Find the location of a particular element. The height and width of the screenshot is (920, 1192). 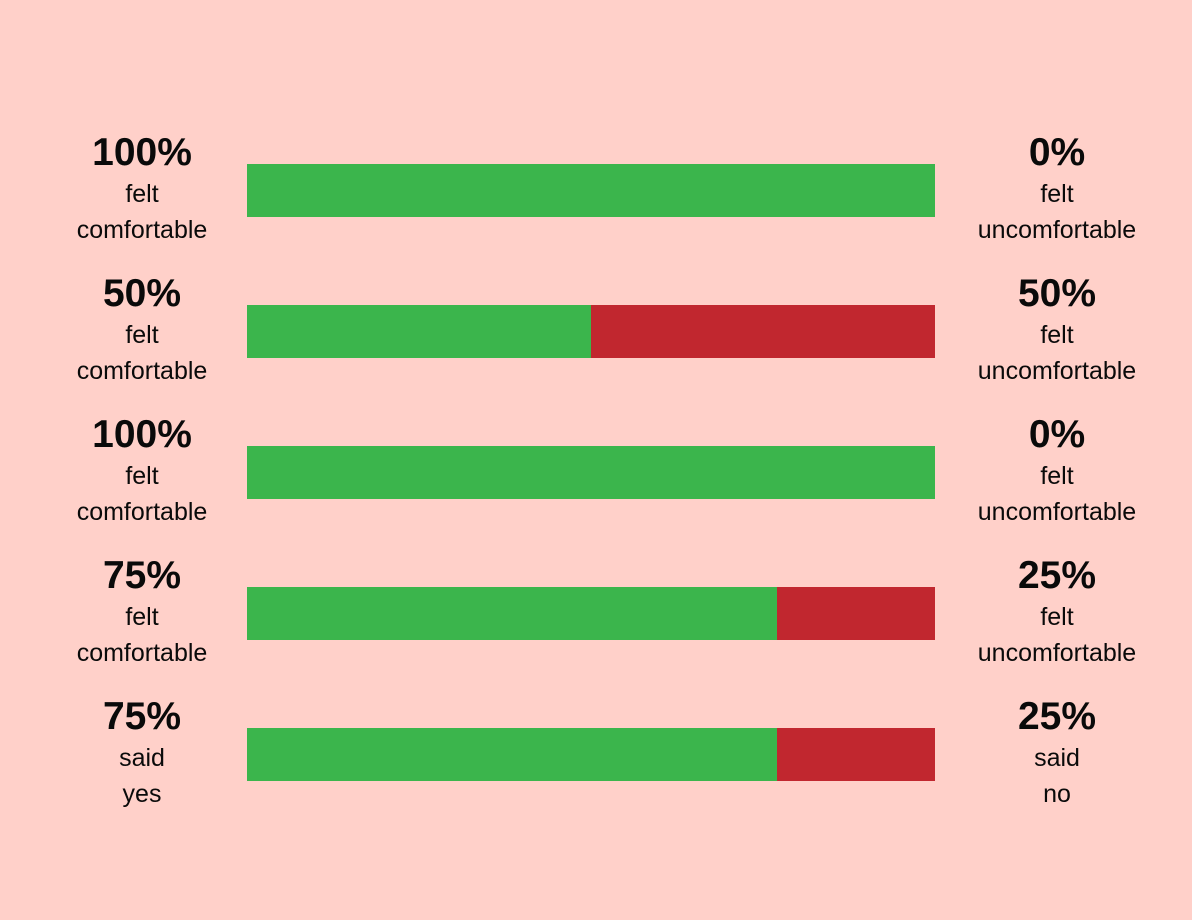

negative-label-group: 25% felt uncomfortable is located at coordinates (1057, 612).